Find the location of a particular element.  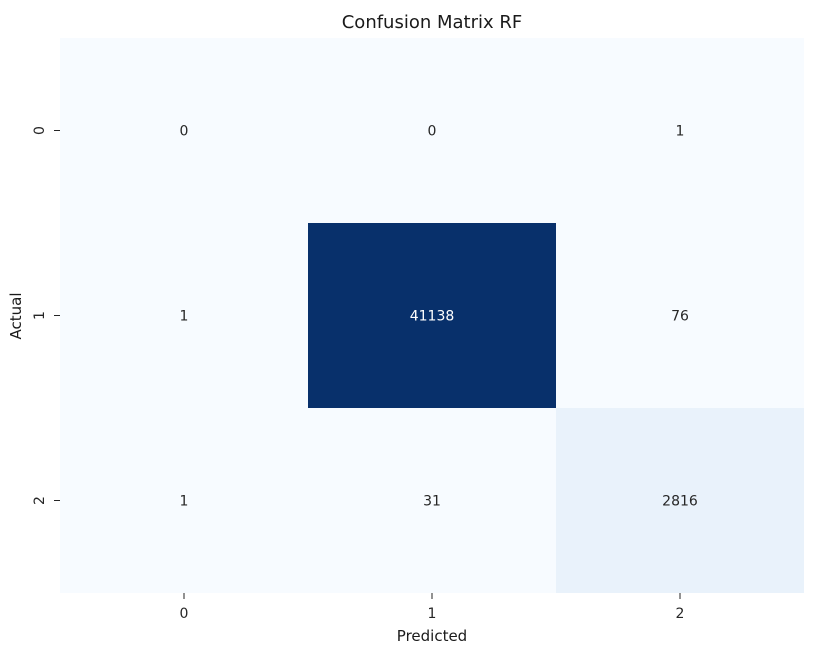

y-axis-ticks: 0 1 2 is located at coordinates (46, 315).